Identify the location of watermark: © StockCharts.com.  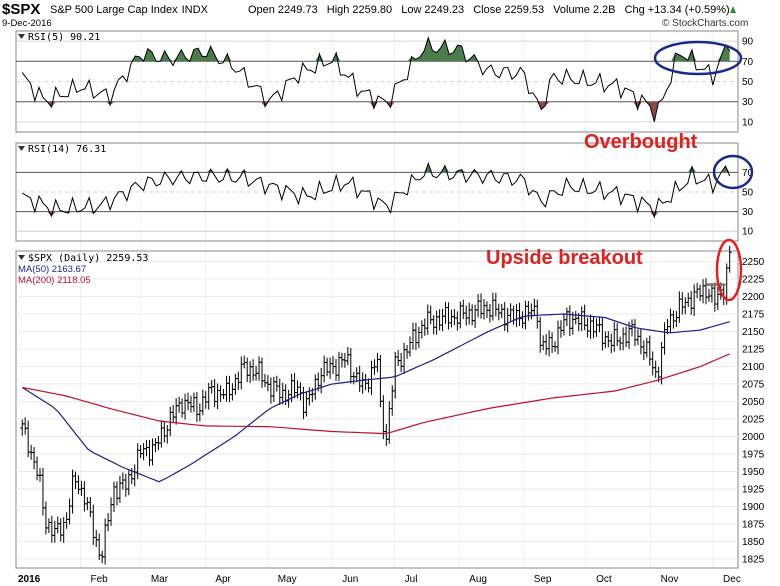
(705, 23).